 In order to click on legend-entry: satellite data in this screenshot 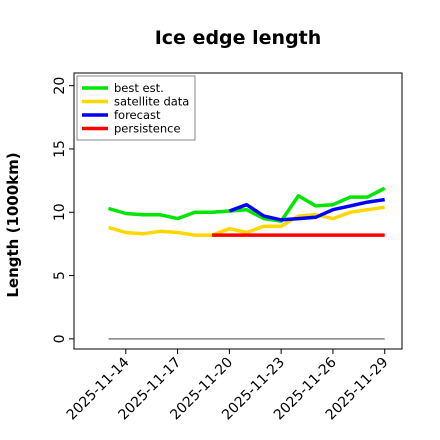, I will do `click(151, 102)`.